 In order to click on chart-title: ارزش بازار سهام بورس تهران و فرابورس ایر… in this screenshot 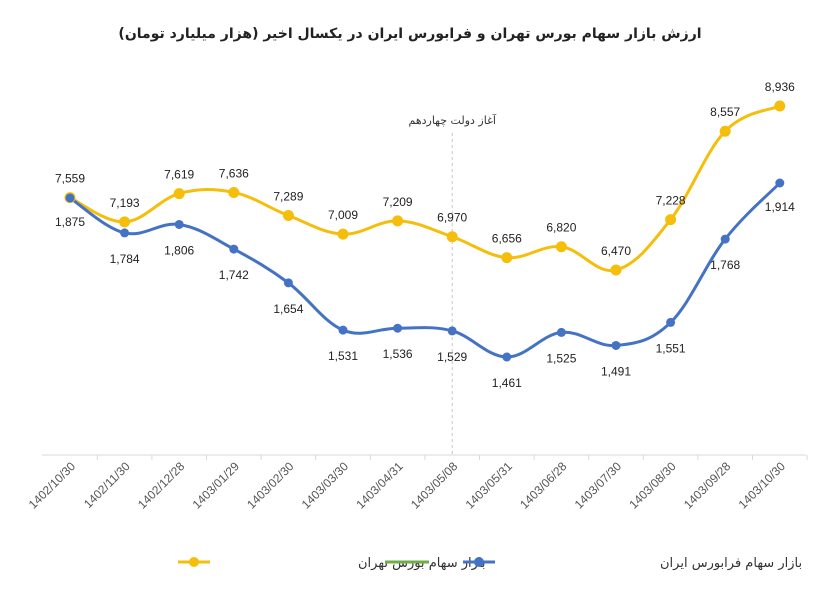, I will do `click(409, 34)`.